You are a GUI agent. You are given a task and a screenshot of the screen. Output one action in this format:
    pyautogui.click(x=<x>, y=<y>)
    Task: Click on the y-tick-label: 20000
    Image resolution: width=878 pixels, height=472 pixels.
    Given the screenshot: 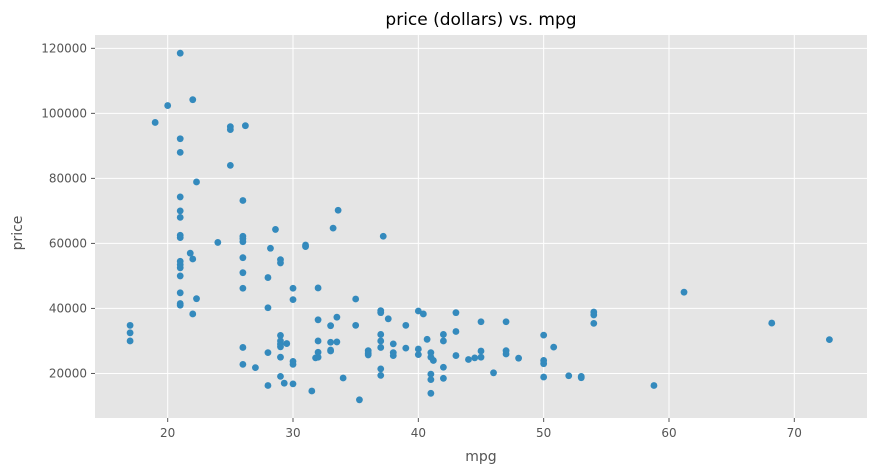 What is the action you would take?
    pyautogui.click(x=68, y=373)
    